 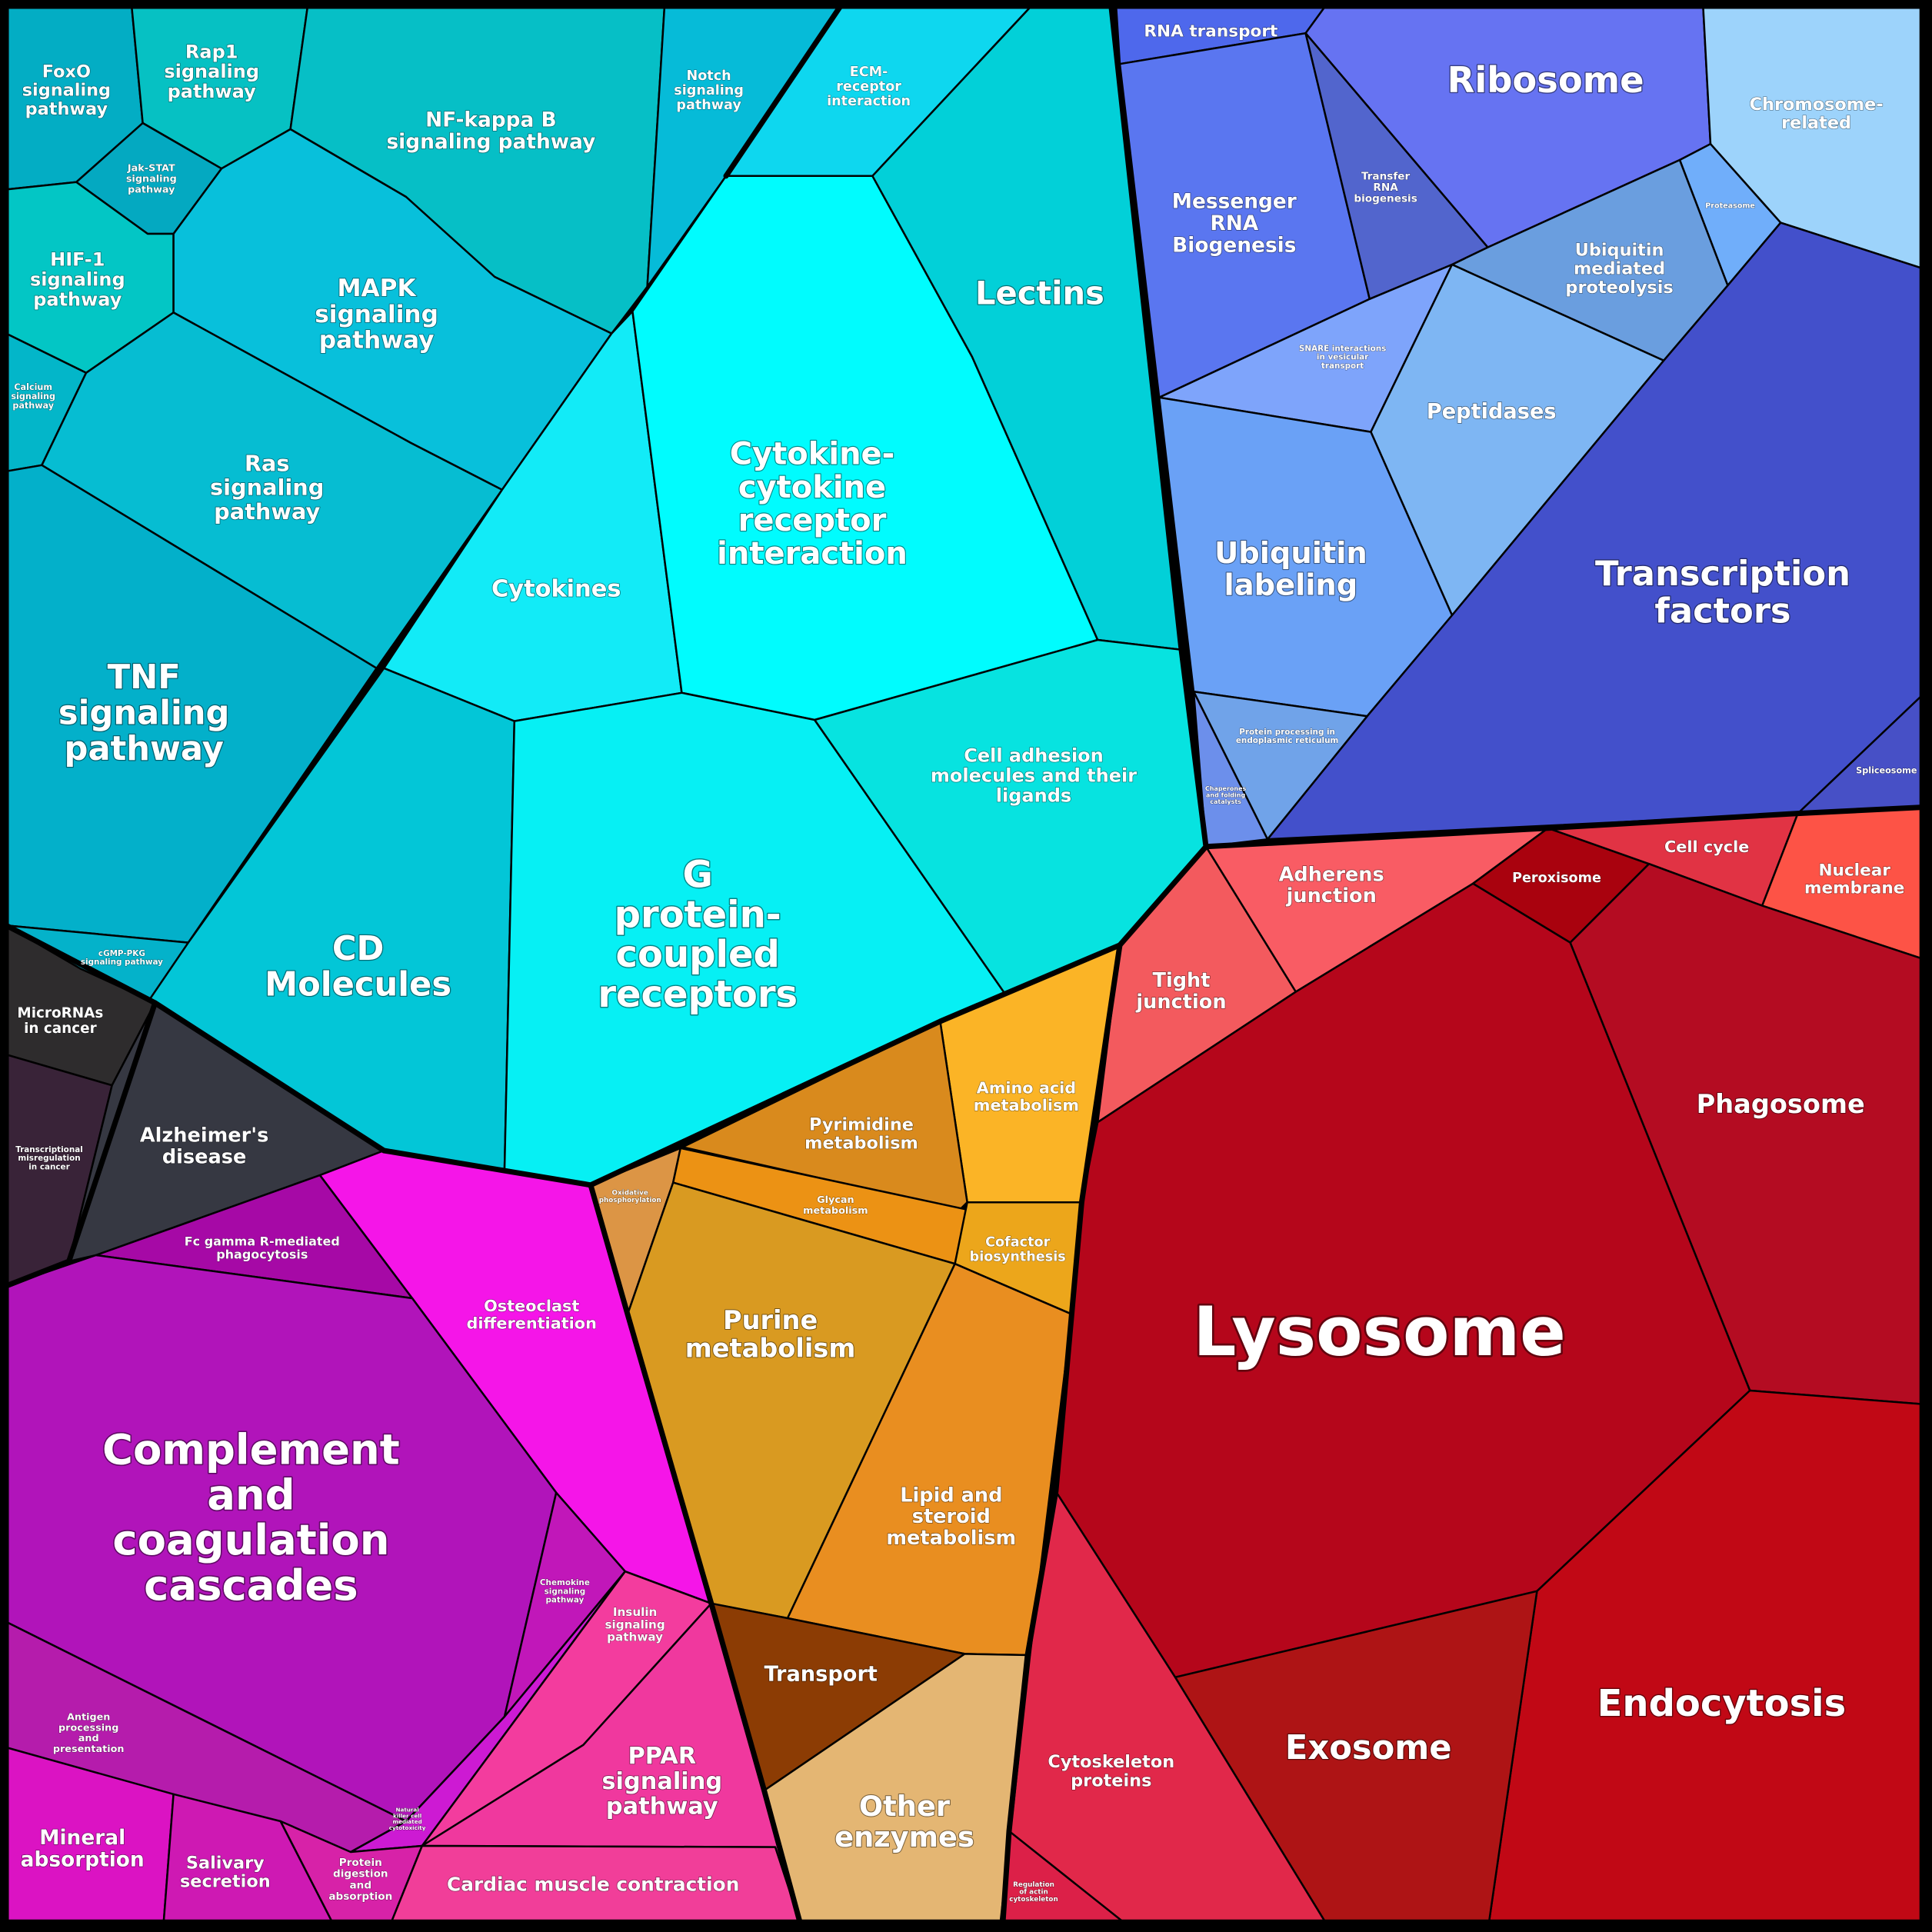 I want to click on label-nk_cytotoxicity: Natural killer cell mediated cytotoxicity, so click(x=407, y=1819).